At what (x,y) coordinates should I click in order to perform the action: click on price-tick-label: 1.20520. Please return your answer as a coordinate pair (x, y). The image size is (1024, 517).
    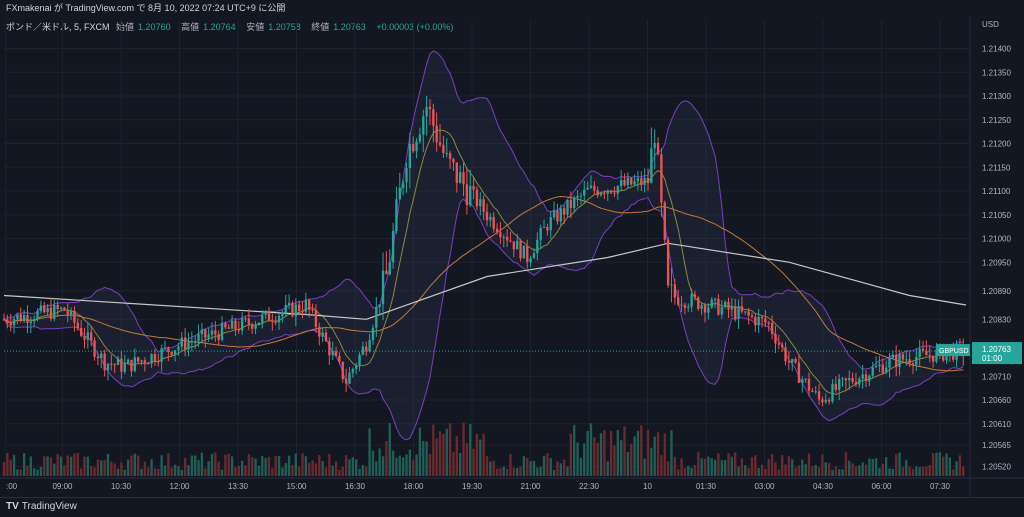
    Looking at the image, I should click on (996, 467).